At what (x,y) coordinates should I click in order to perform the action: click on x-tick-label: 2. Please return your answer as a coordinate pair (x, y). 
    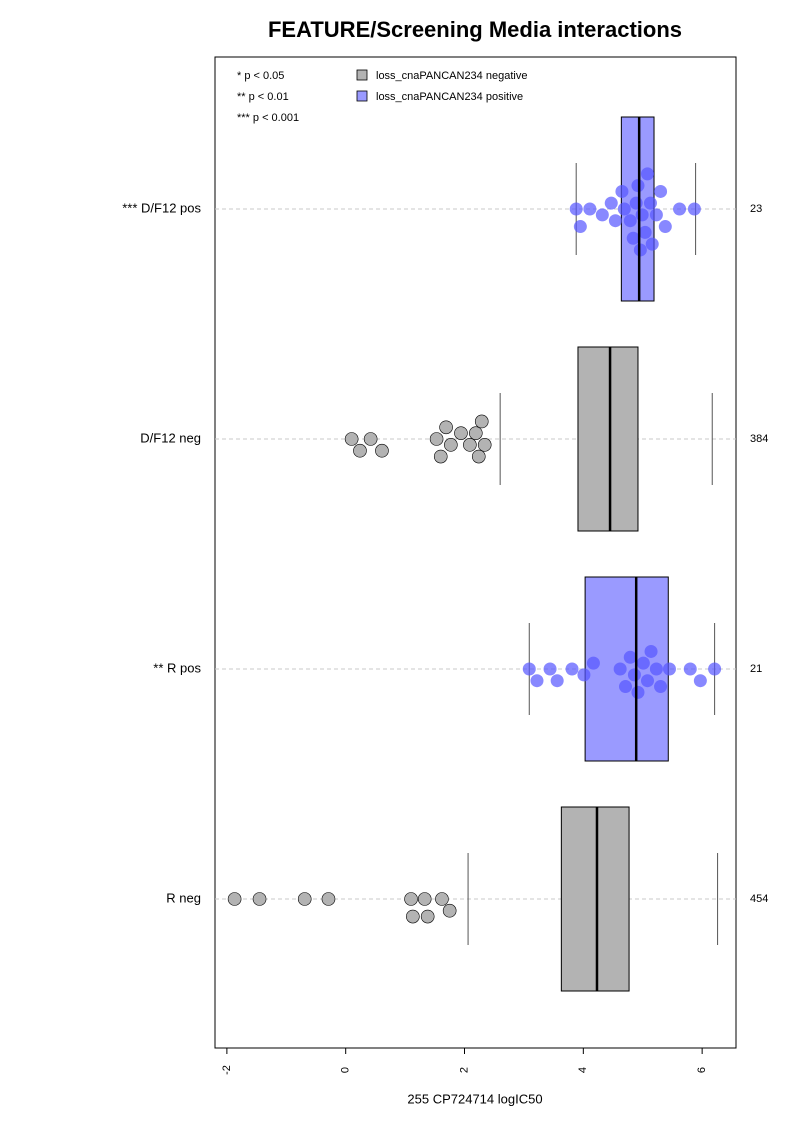
    Looking at the image, I should click on (464, 1070).